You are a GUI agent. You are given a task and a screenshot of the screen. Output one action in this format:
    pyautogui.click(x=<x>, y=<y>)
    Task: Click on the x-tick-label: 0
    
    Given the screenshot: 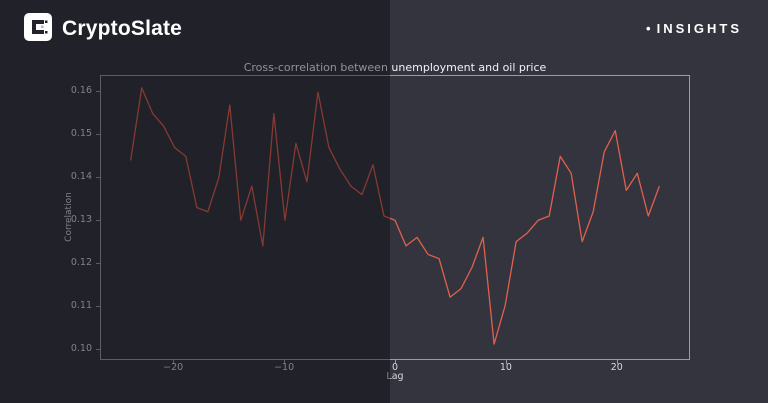 What is the action you would take?
    pyautogui.click(x=395, y=367)
    